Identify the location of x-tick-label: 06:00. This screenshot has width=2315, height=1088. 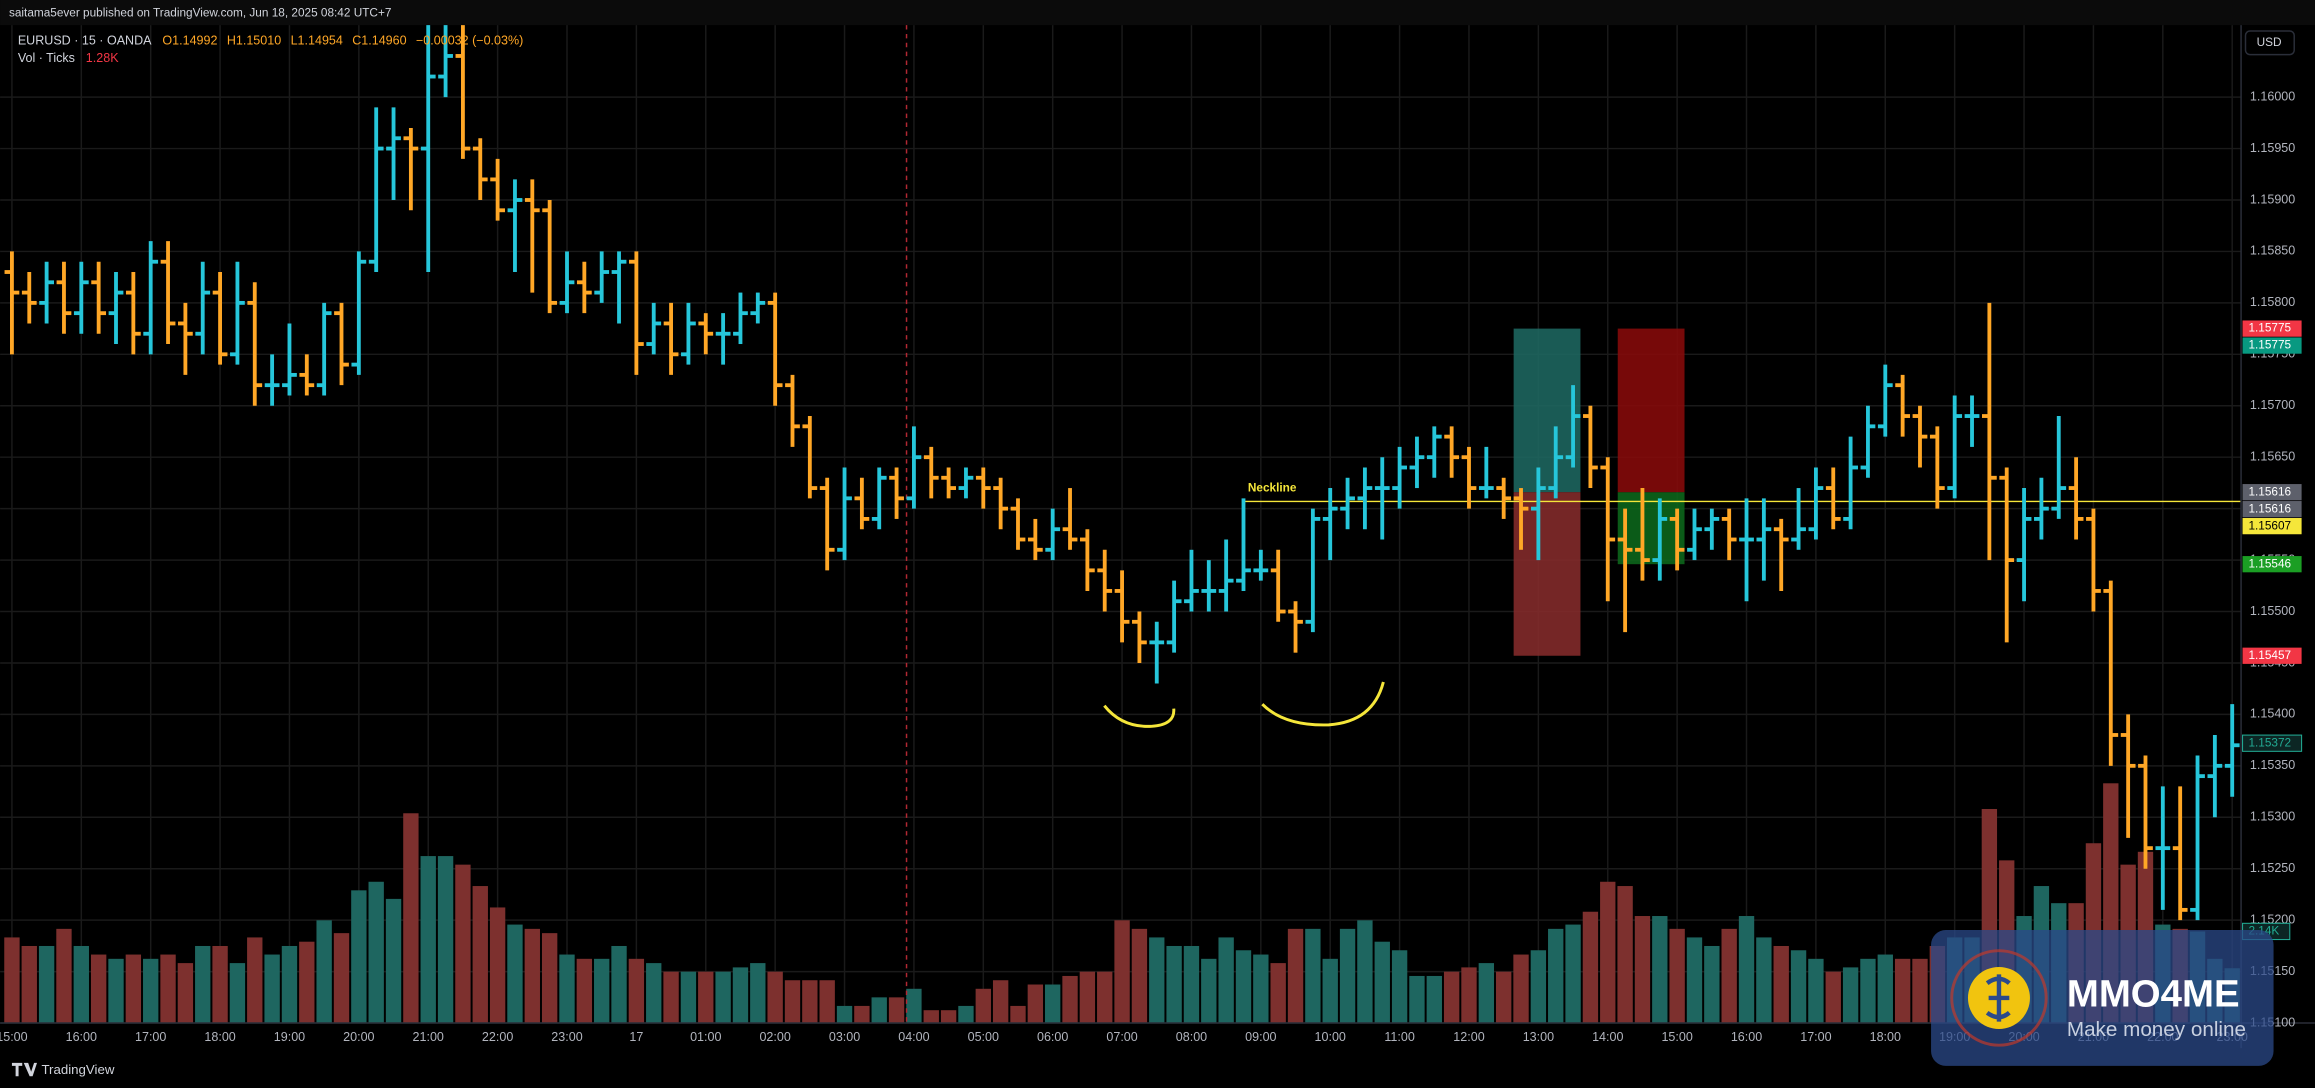
(1052, 1037).